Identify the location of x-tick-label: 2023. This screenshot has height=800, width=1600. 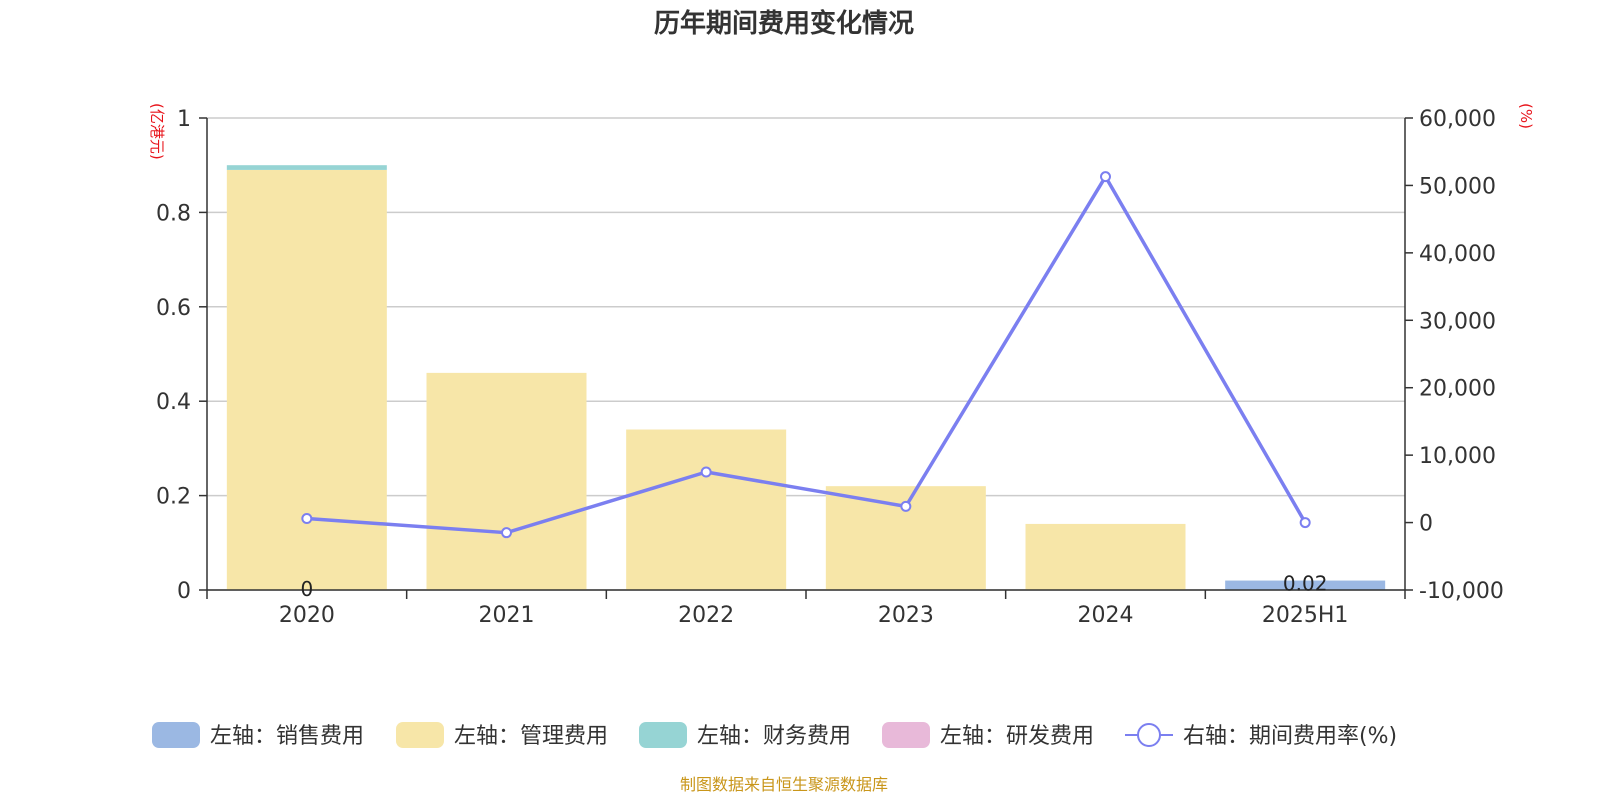
(906, 615).